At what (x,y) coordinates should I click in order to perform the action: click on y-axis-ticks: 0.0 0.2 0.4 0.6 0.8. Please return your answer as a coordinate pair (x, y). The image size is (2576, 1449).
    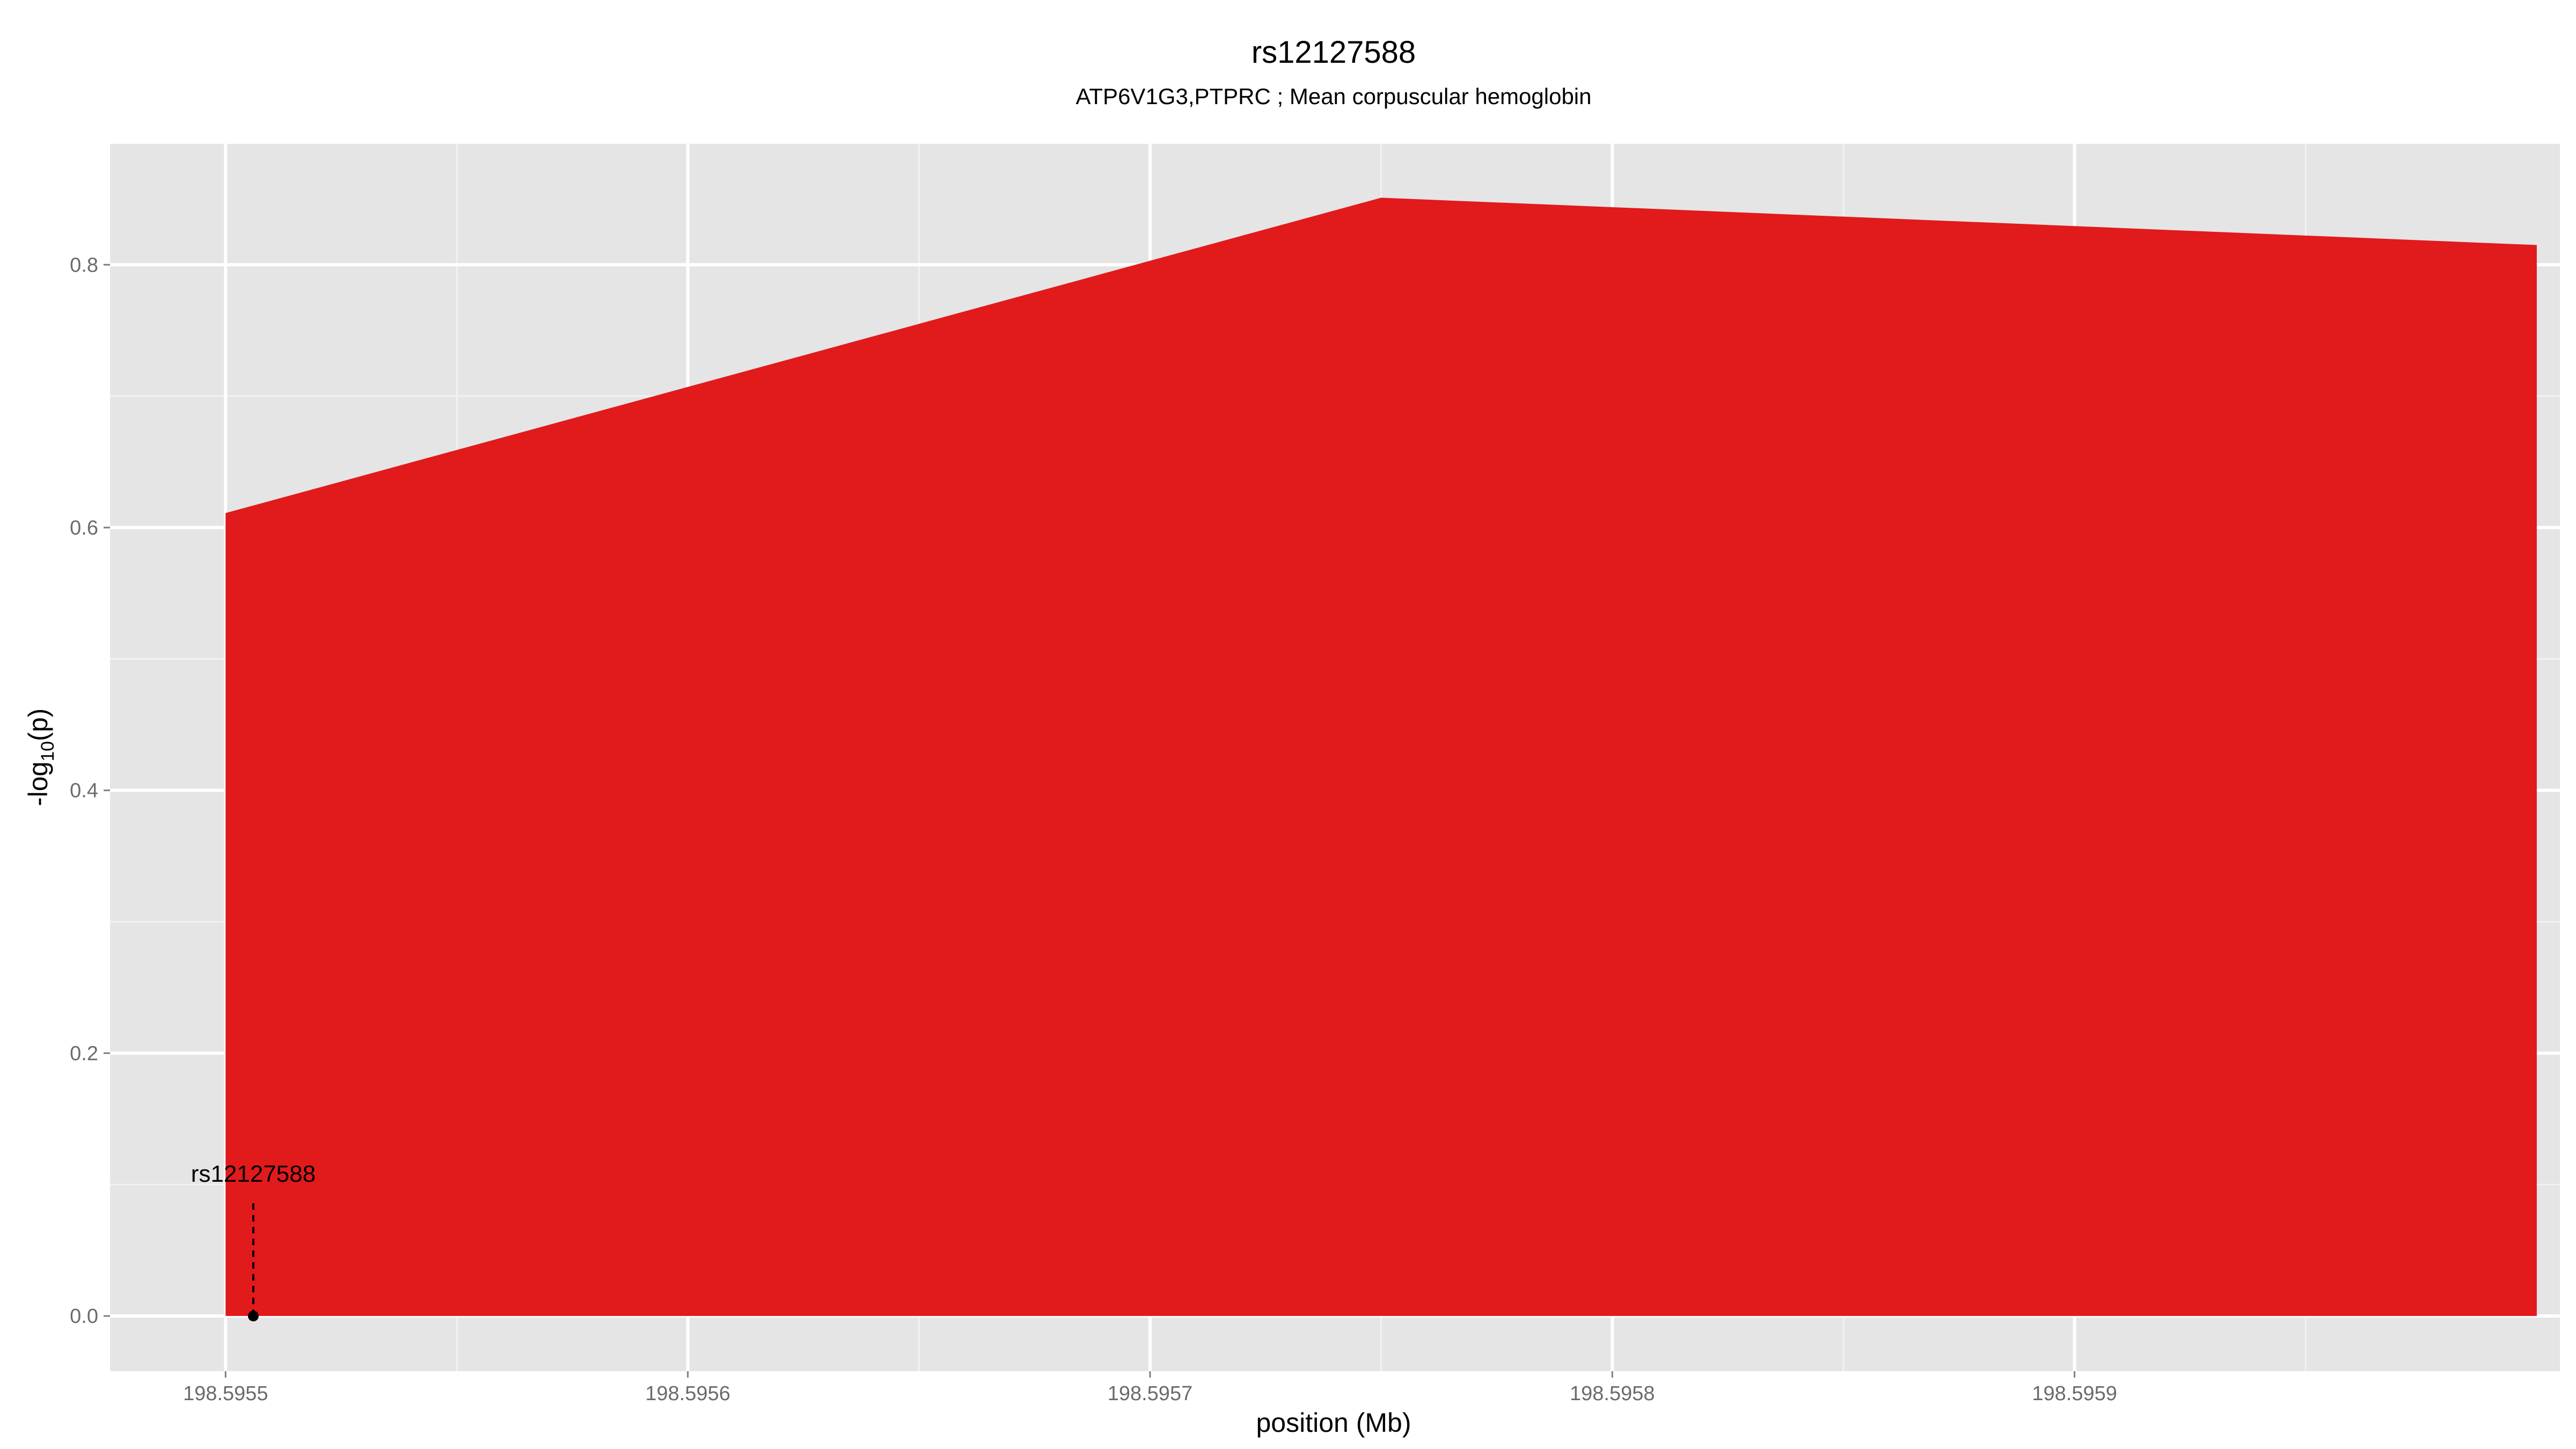
    Looking at the image, I should click on (90, 791).